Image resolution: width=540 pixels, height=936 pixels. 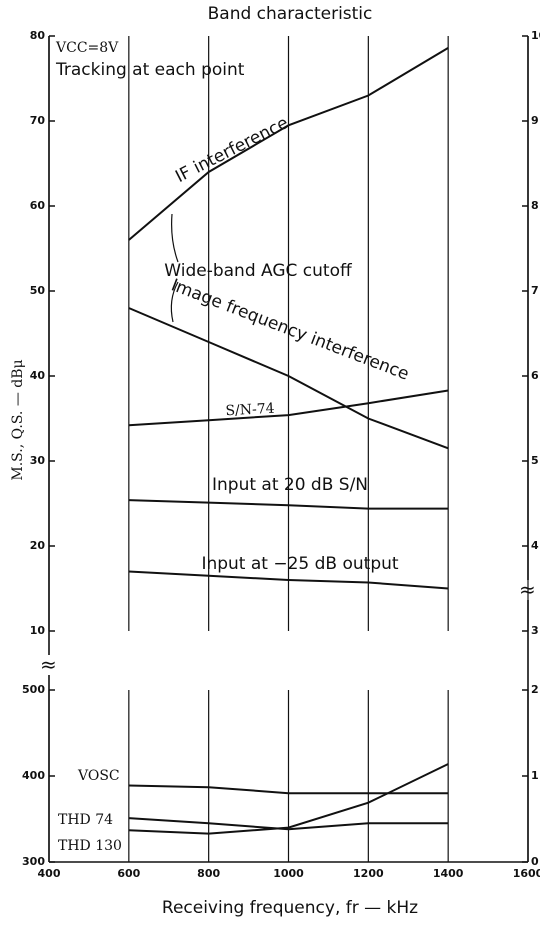 I want to click on y-tick-label: 60, so click(x=38, y=205).